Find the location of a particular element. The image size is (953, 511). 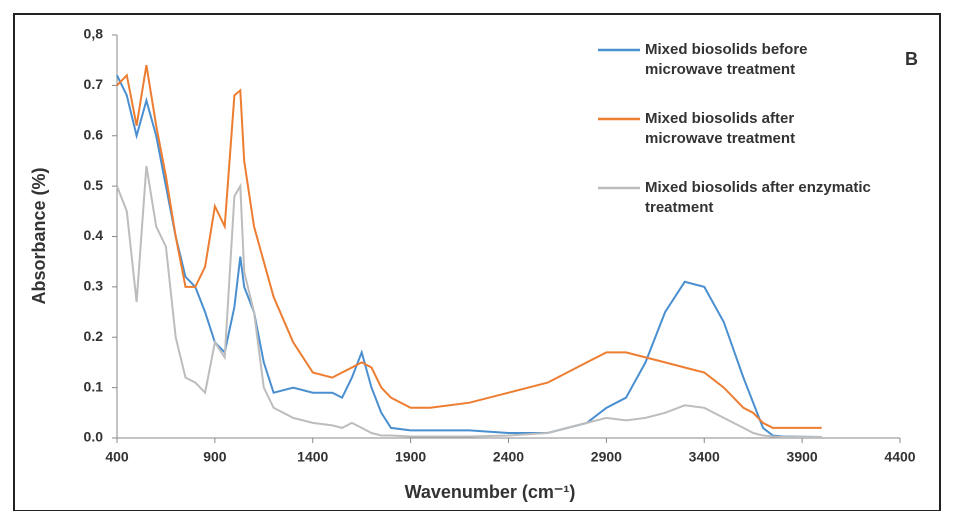

x-tick-label: 400 is located at coordinates (117, 457).